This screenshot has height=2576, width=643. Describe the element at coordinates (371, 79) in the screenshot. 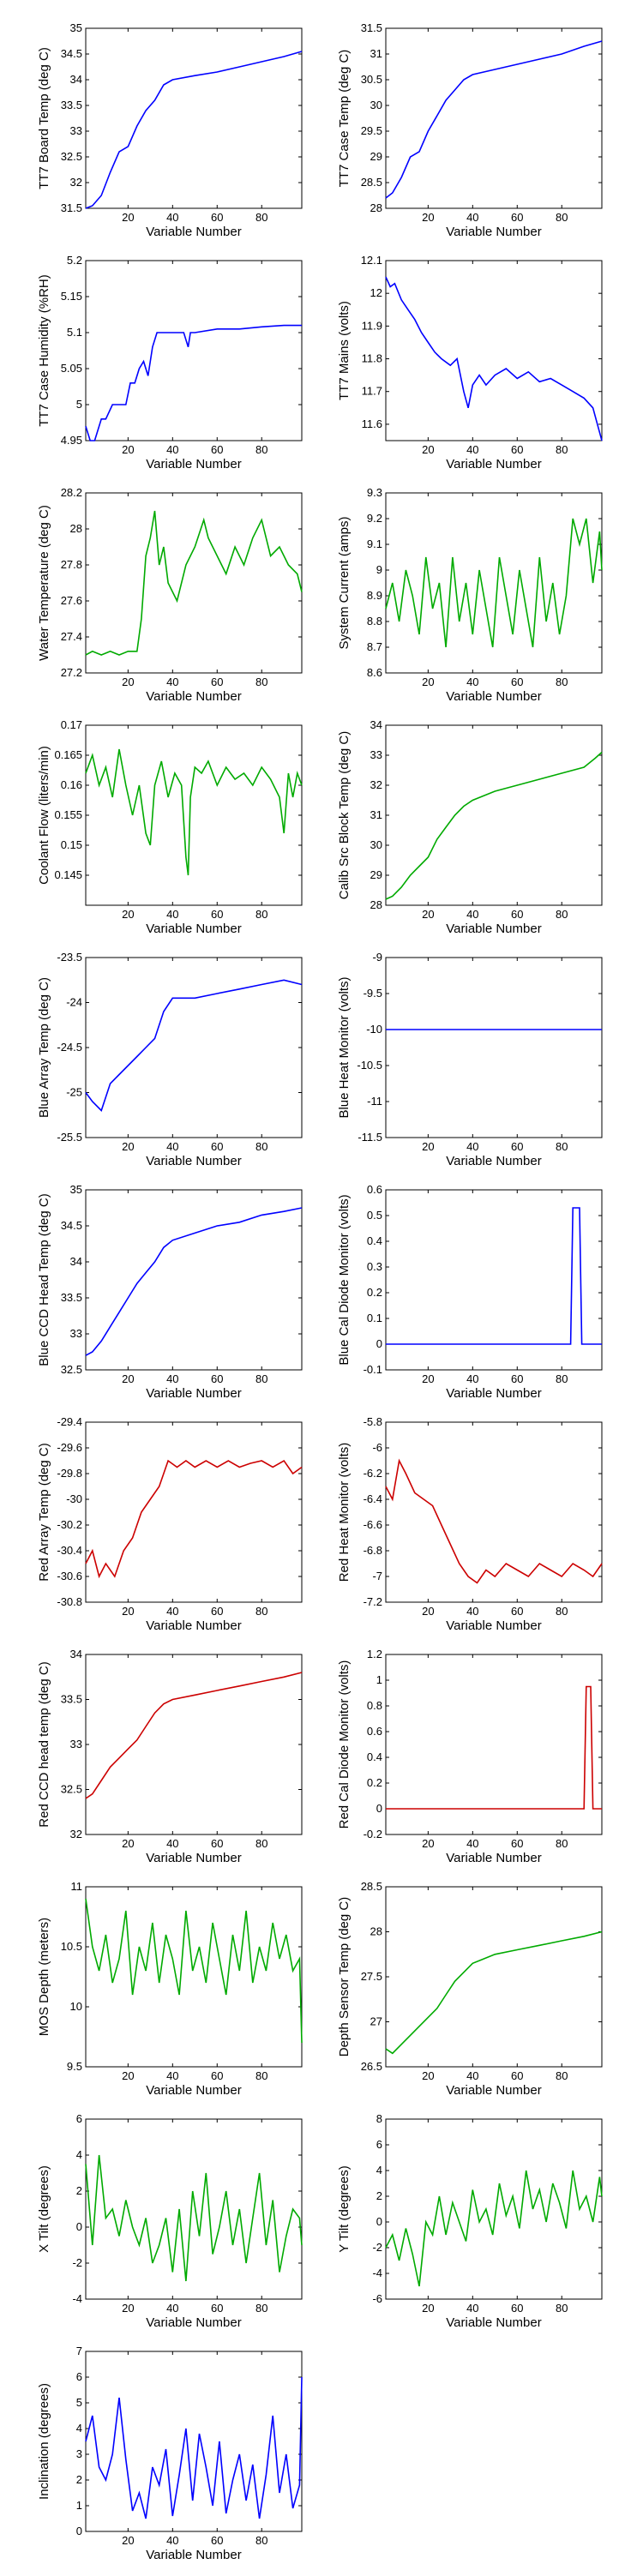

I see `y-tick-label: 30.5` at that location.